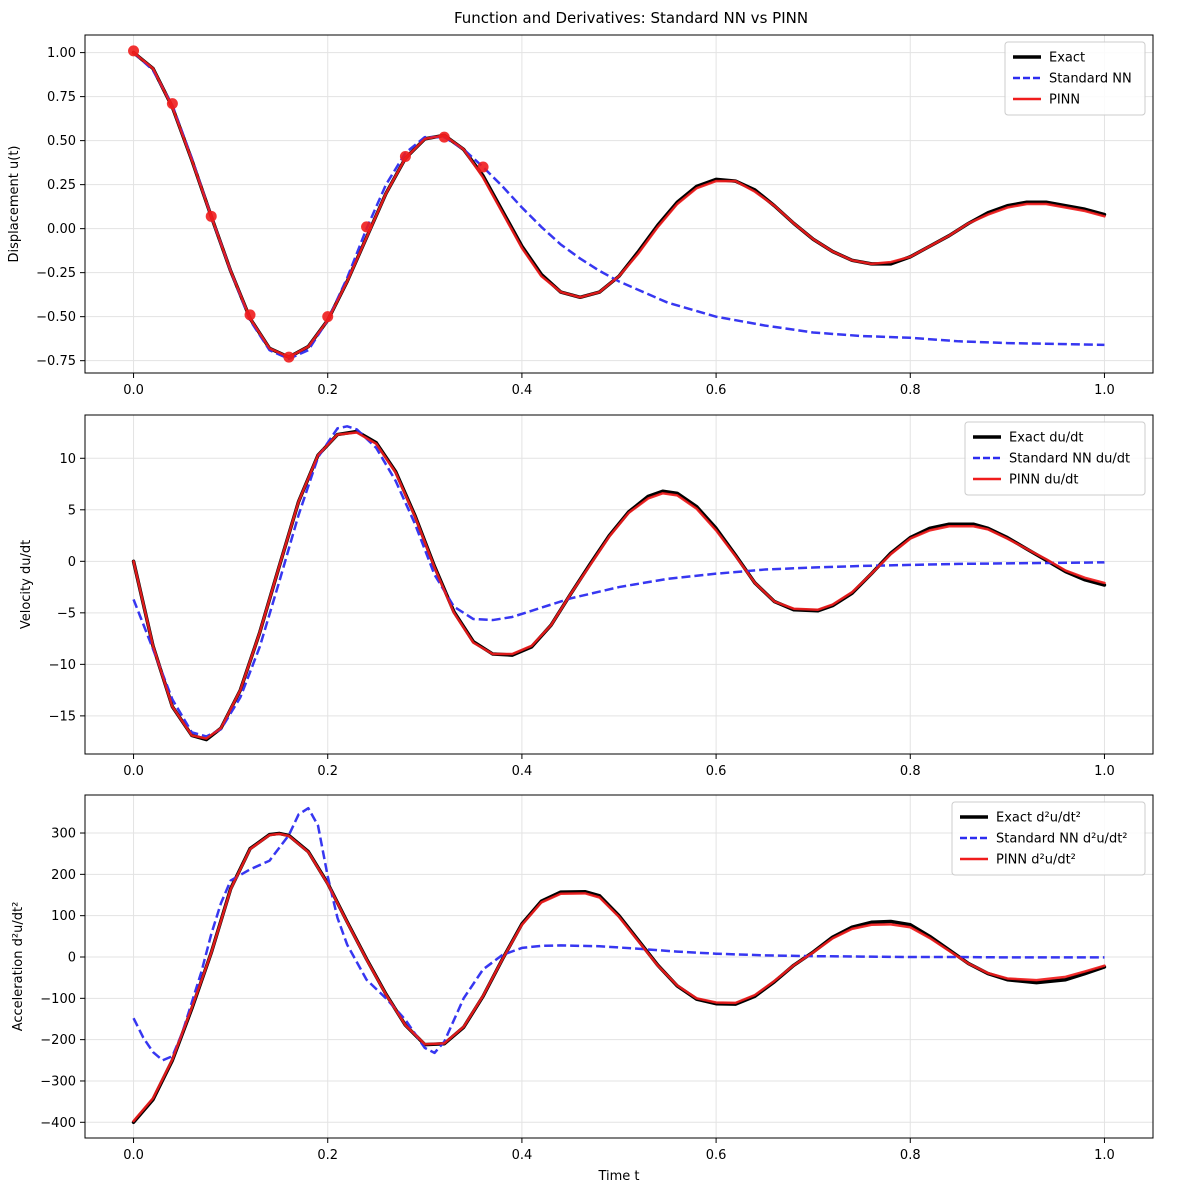 The width and height of the screenshot is (1190, 1190). I want to click on y-axis-label: Displacement u(t), so click(14, 204).